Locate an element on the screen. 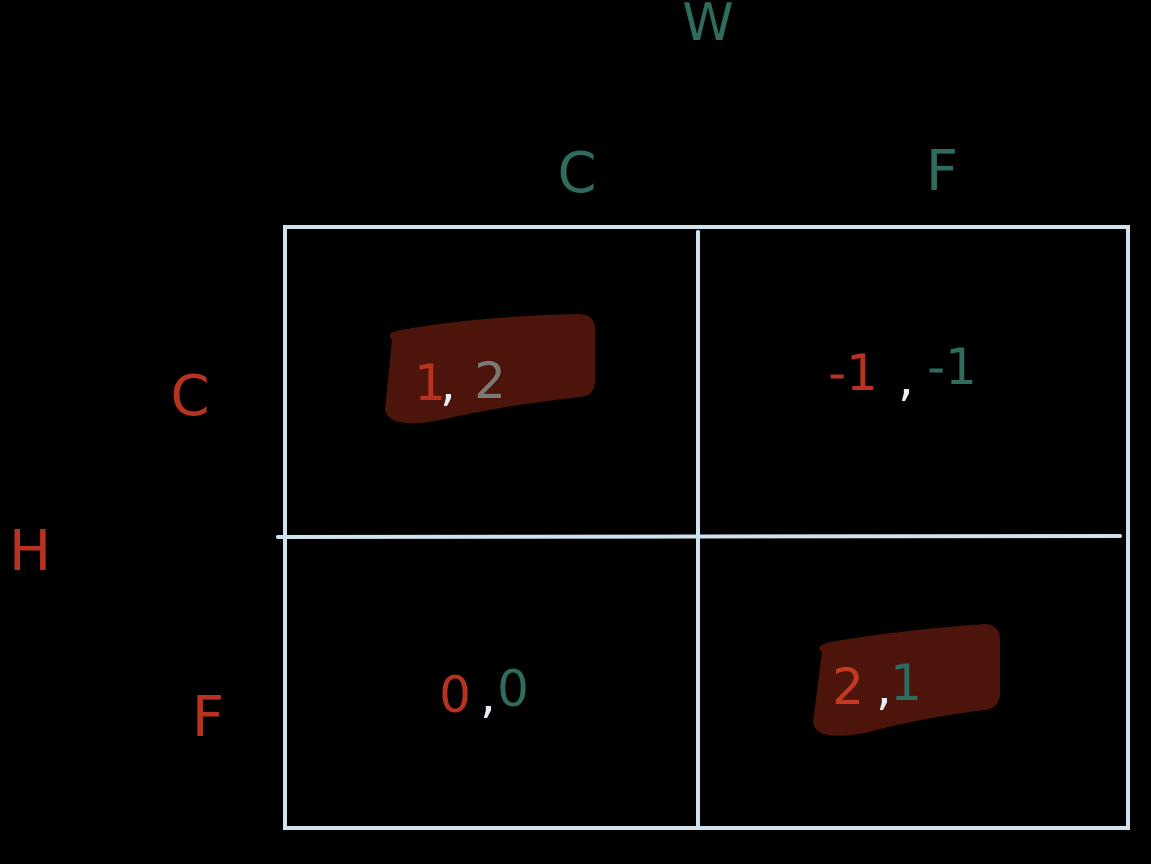  column-player-label: W is located at coordinates (707, 26).